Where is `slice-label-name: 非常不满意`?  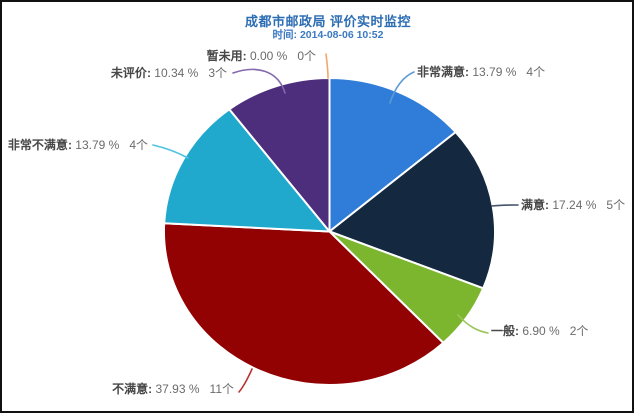
slice-label-name: 非常不满意 is located at coordinates (37, 145).